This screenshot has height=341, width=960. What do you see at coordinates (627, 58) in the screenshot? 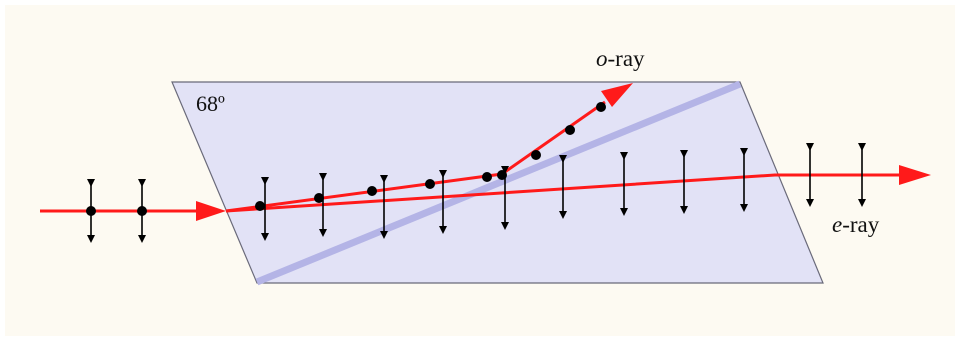
I see `o-ray-suffix: -ray` at bounding box center [627, 58].